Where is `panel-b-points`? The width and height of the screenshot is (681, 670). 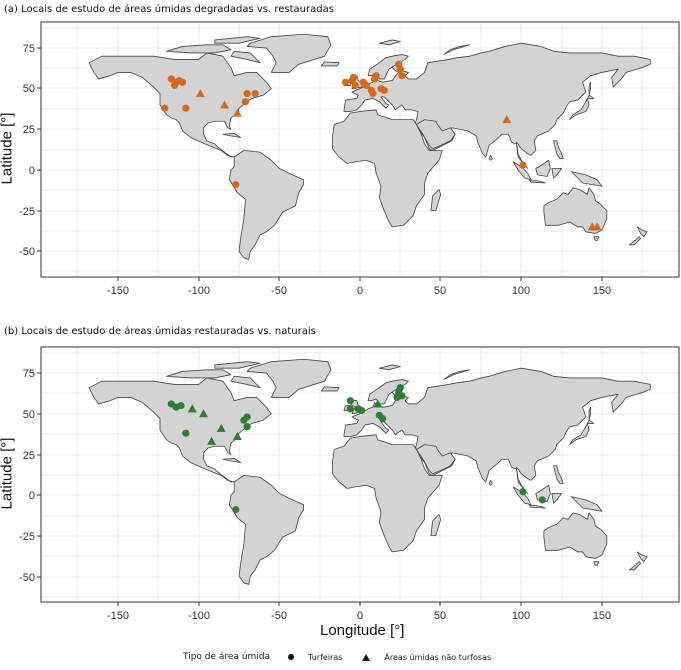 panel-b-points is located at coordinates (356, 449).